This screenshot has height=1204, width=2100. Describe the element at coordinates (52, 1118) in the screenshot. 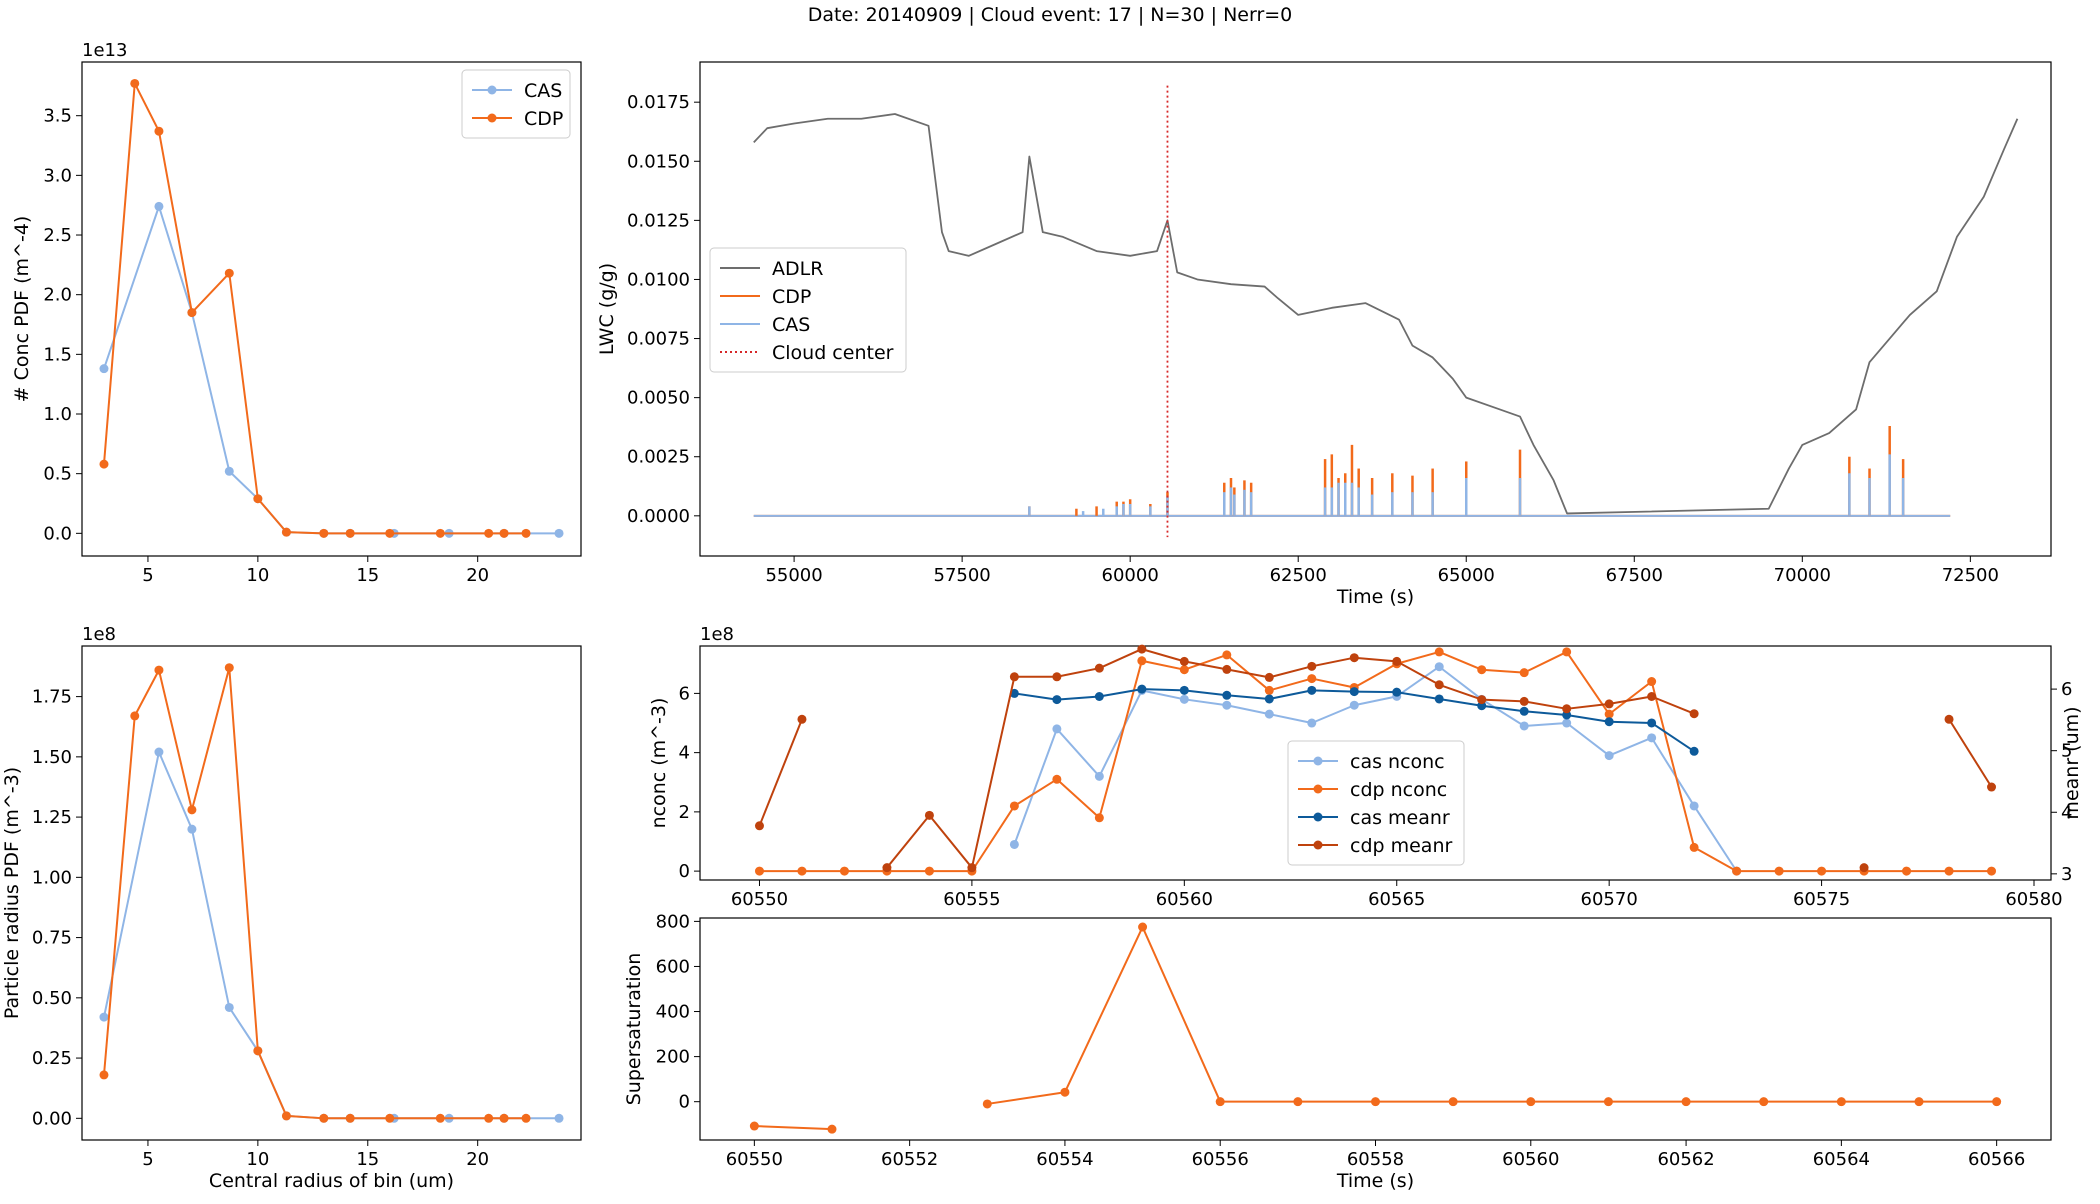

I see `y-tick-label: 0.00` at that location.